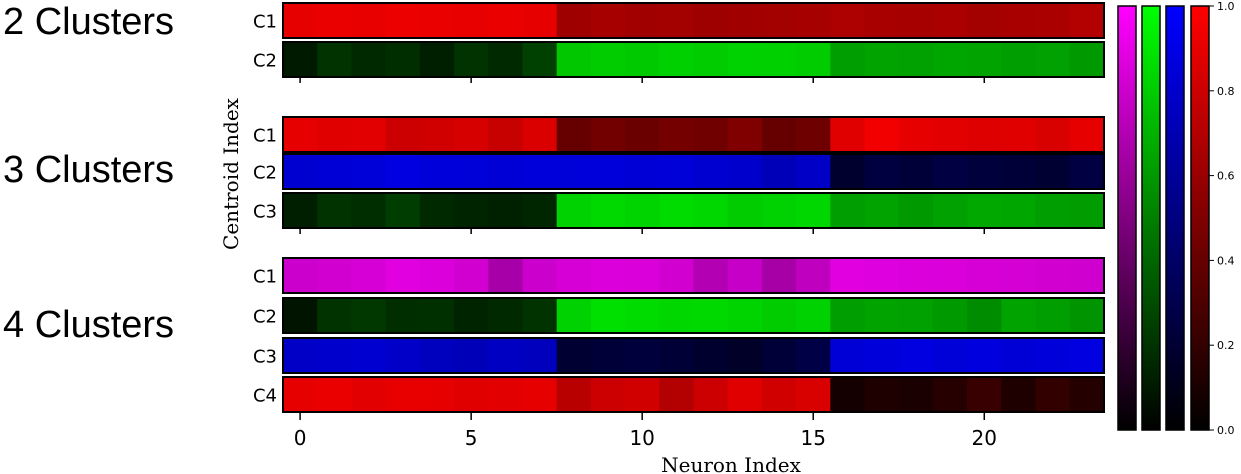 The height and width of the screenshot is (474, 1241). I want to click on colorbar-tick-label: 0.8, so click(1226, 91).